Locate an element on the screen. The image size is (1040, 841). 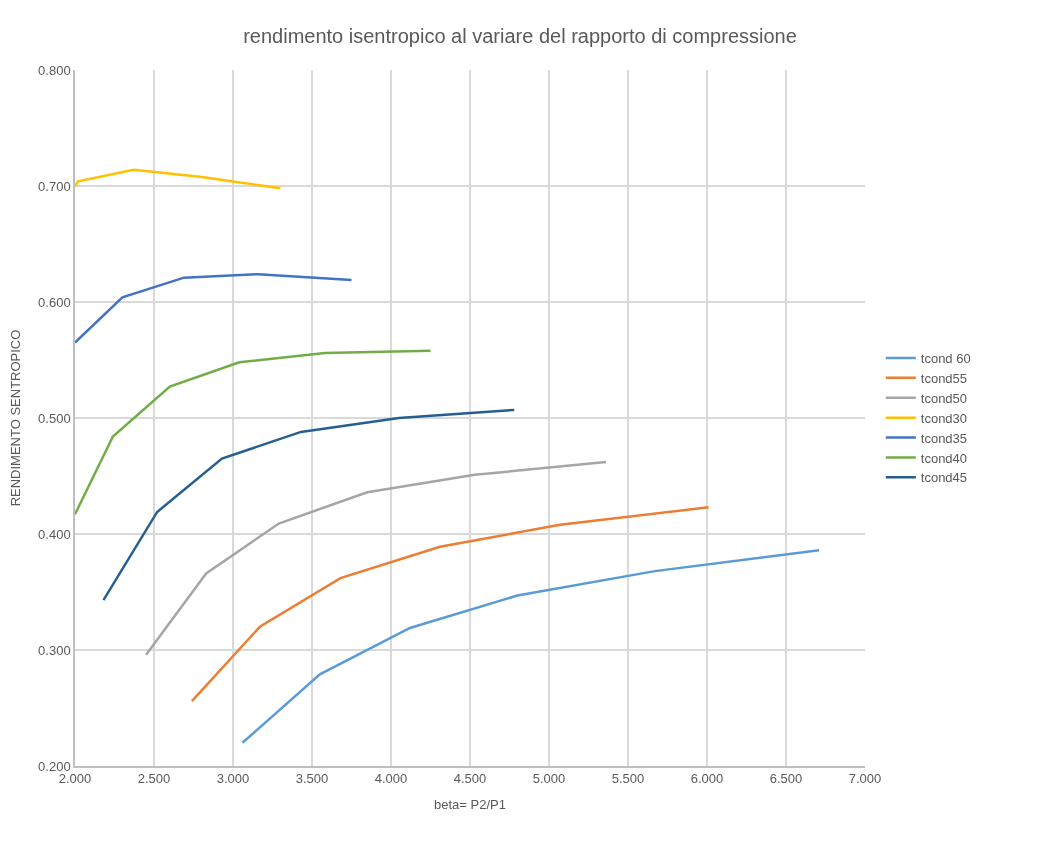
x-tick-label: 2.000 is located at coordinates (75, 779).